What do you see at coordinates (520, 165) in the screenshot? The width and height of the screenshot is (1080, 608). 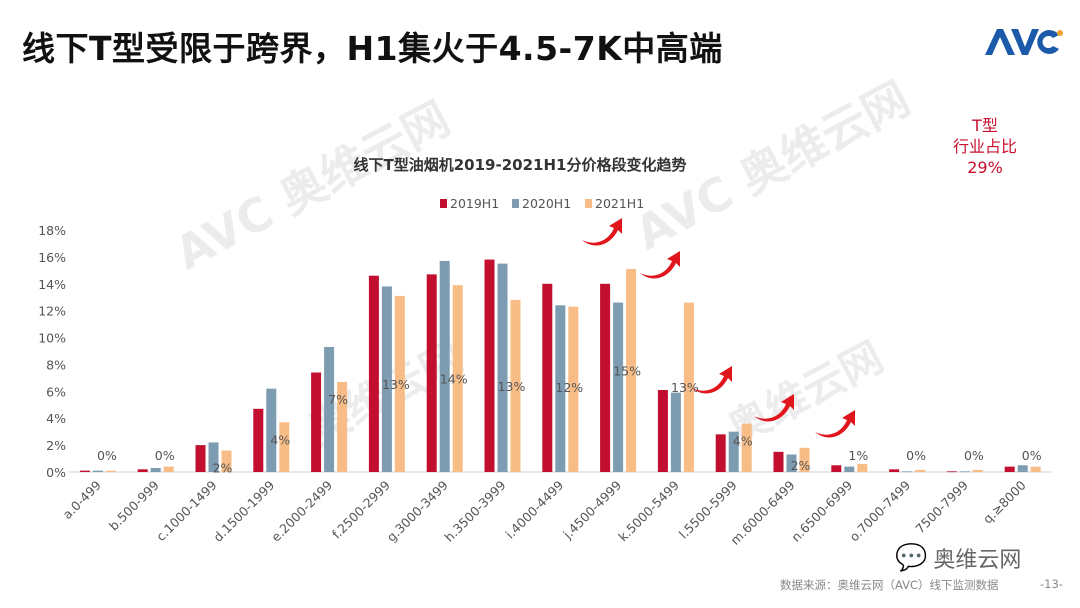 I see `chart-title: 线下T型油烟机2019-2021H1分价格段变化趋势` at bounding box center [520, 165].